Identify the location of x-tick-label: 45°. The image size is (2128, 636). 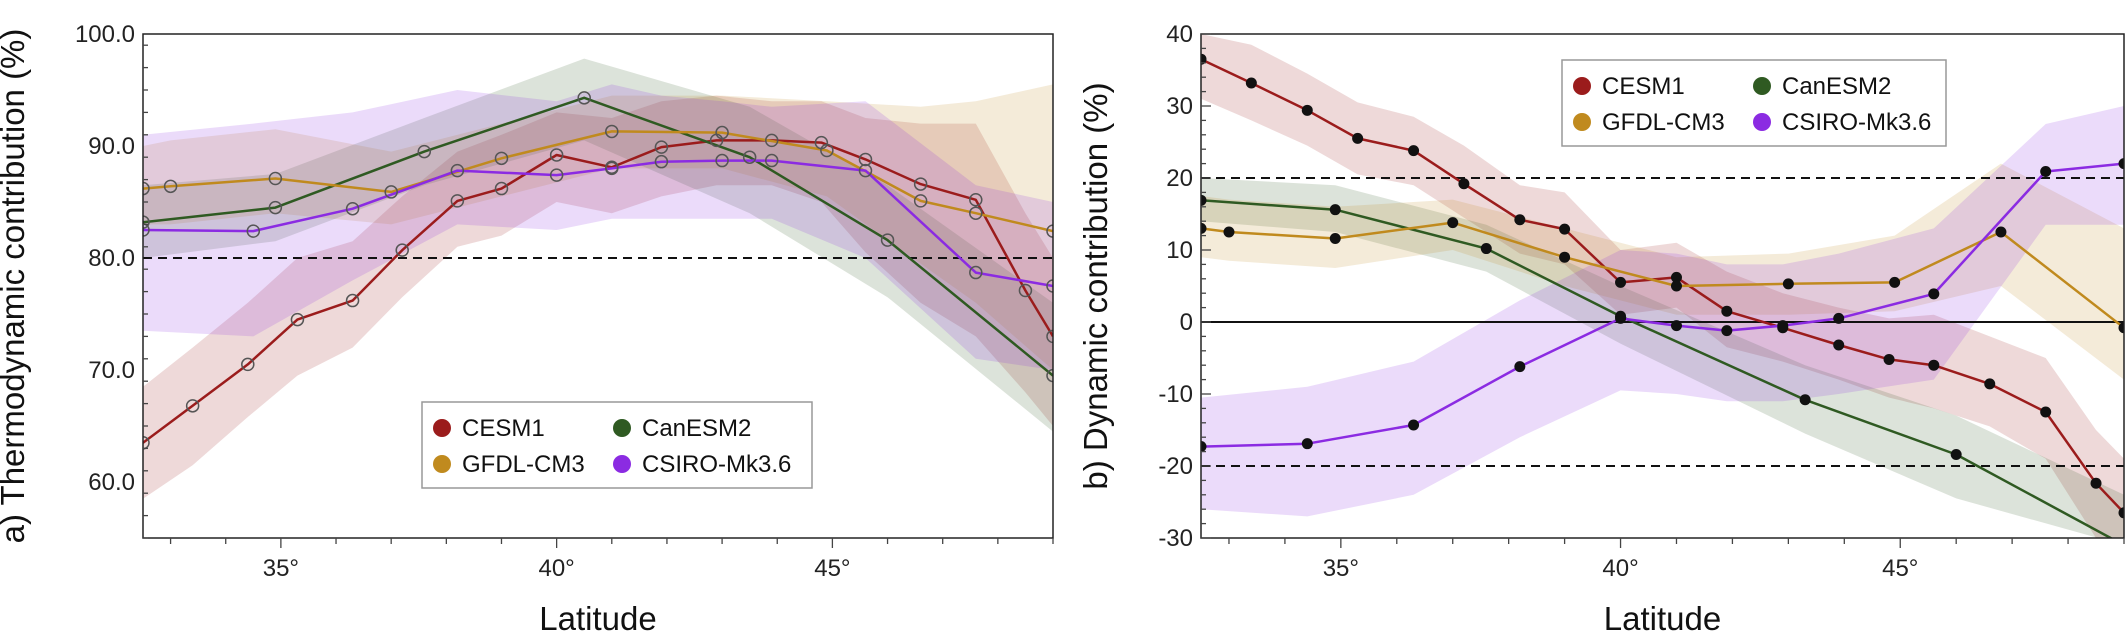
(832, 568).